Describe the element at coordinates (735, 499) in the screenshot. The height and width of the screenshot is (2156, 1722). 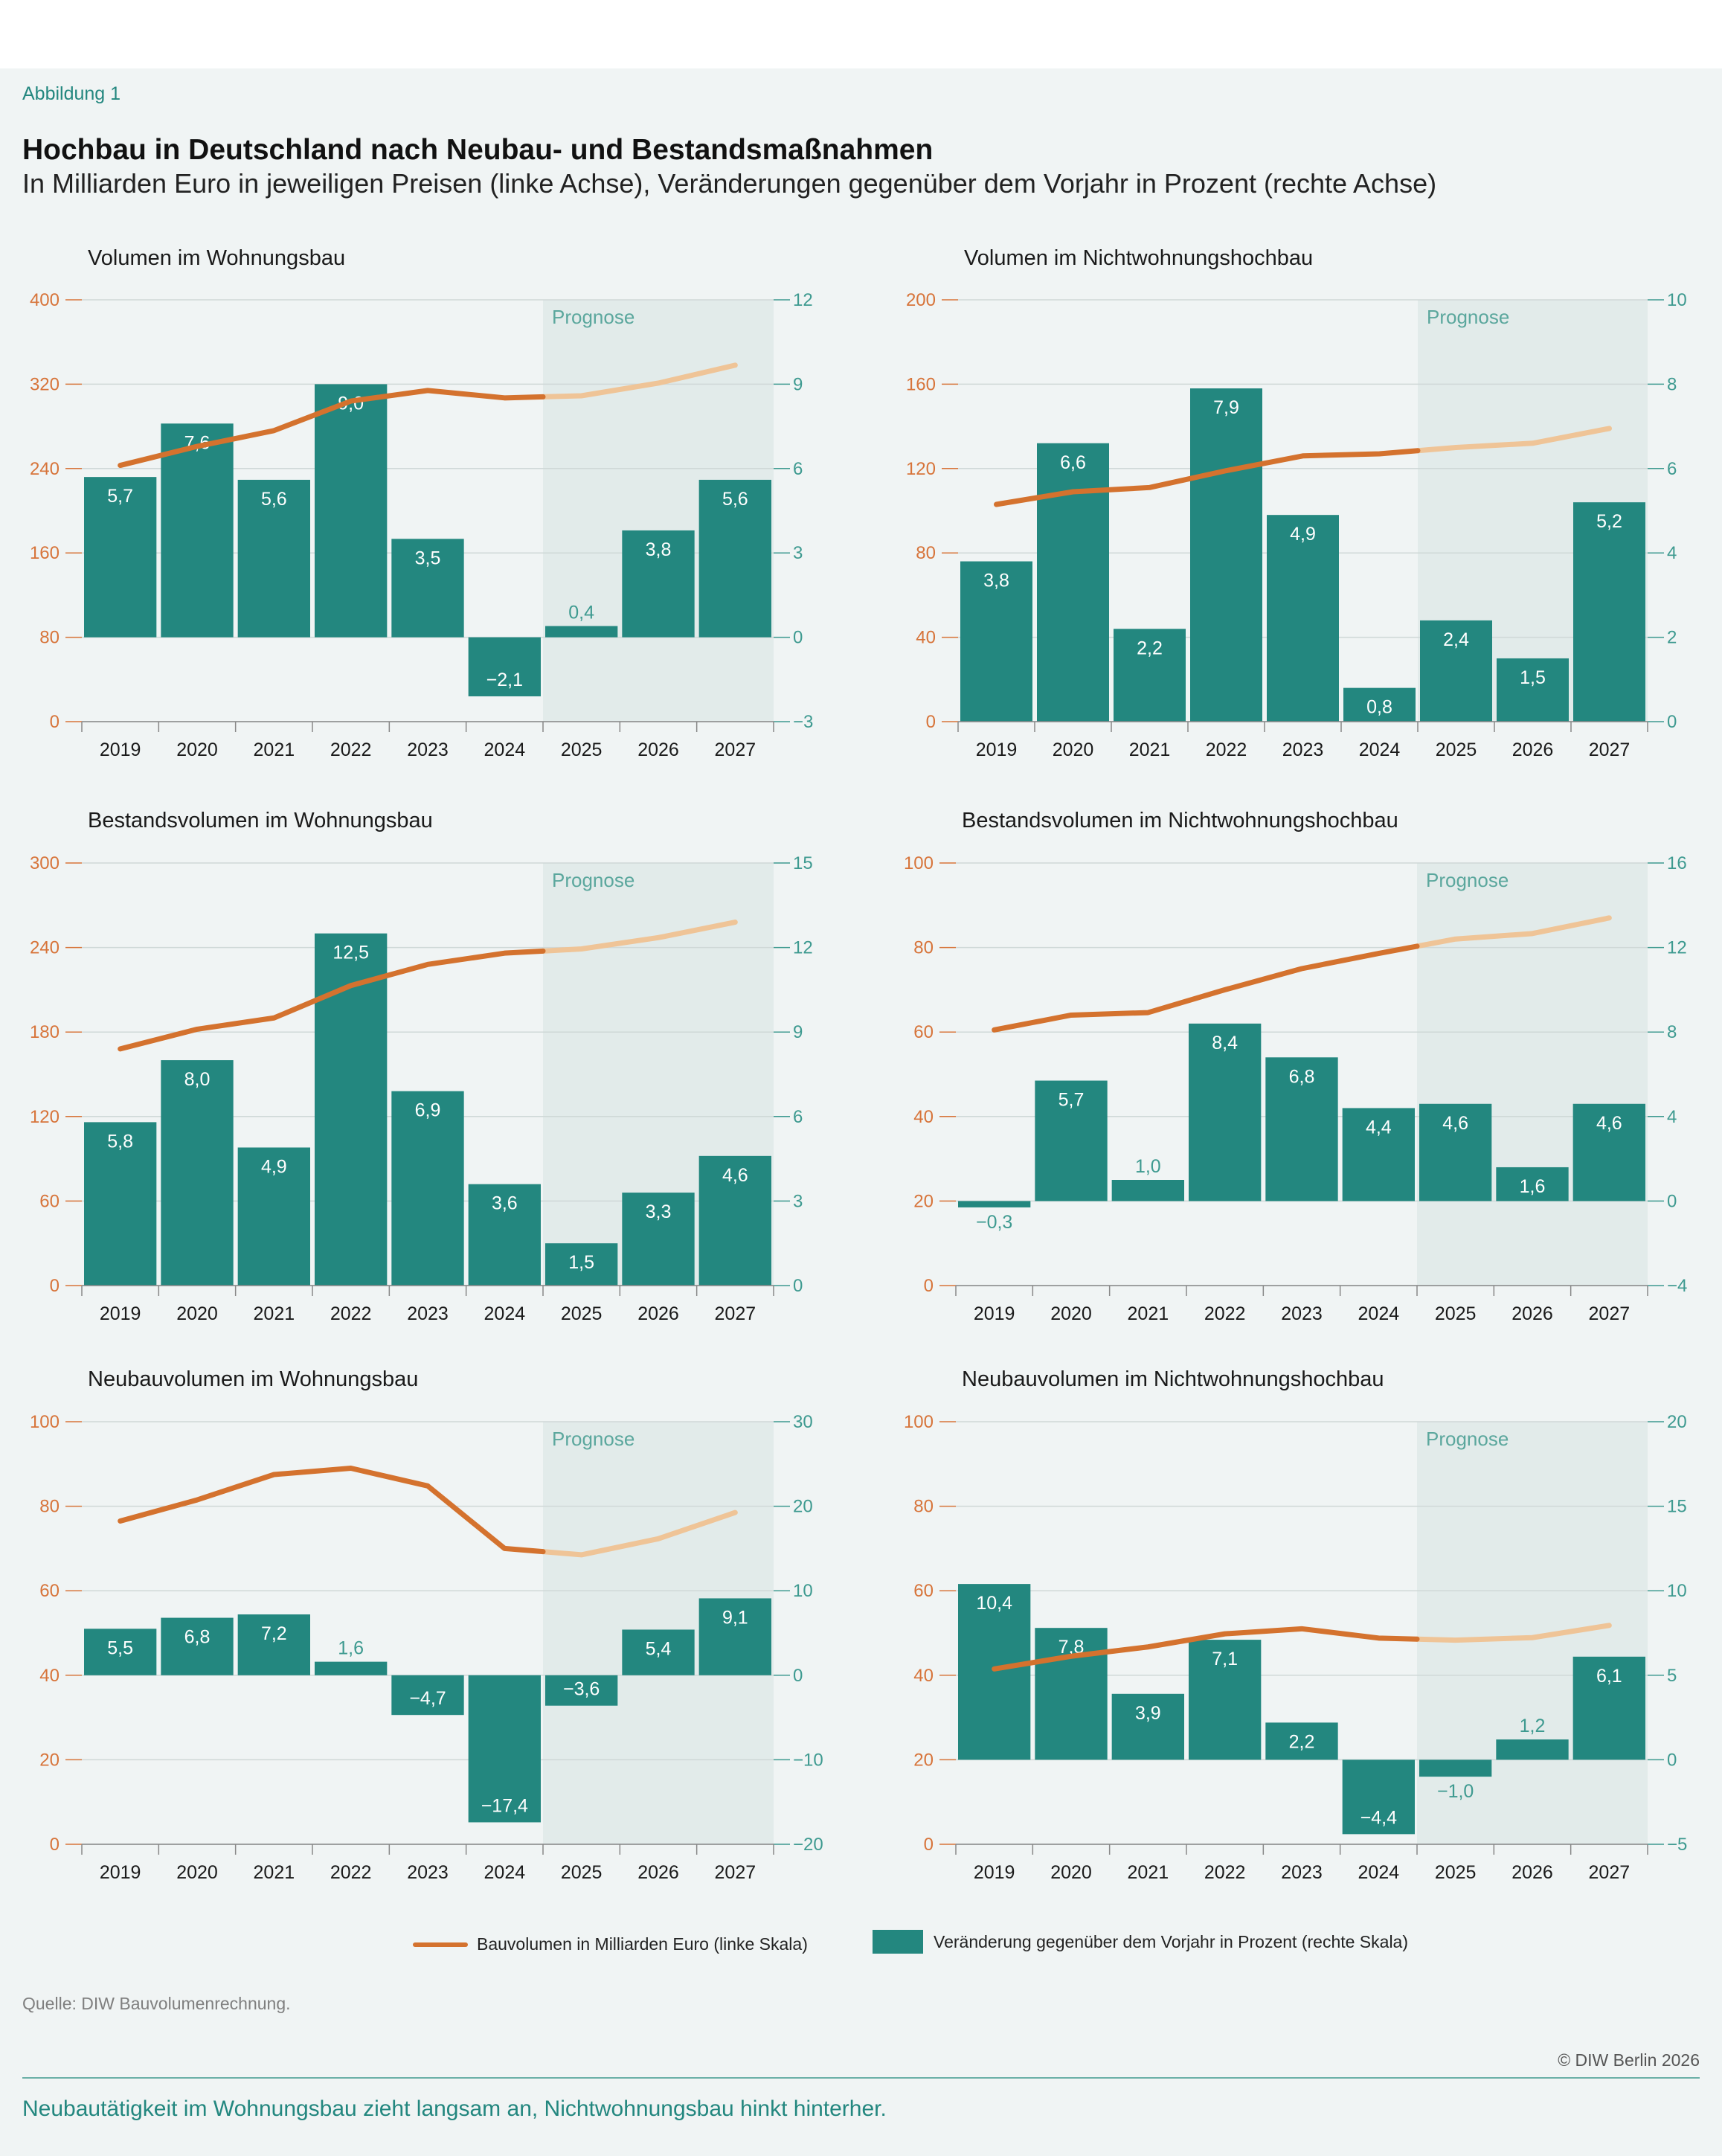
I see `bar-label: 5,6` at that location.